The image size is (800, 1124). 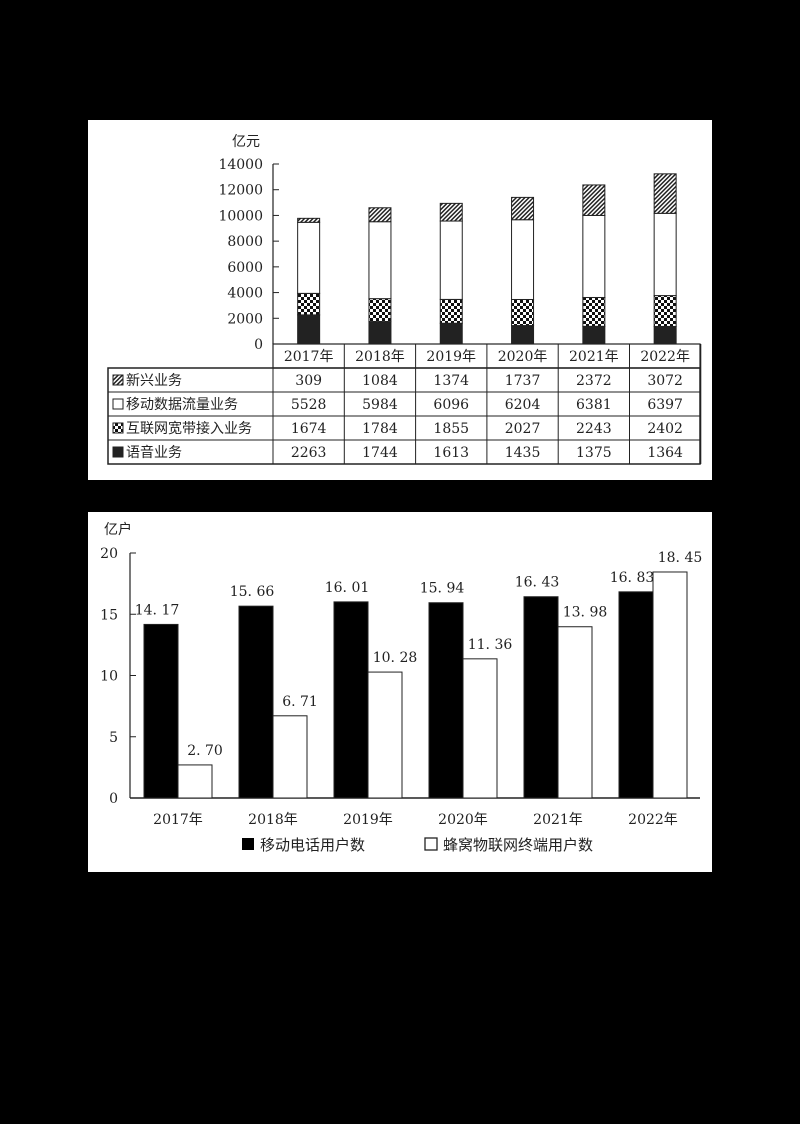 I want to click on y-tick-label: 6000, so click(x=245, y=268).